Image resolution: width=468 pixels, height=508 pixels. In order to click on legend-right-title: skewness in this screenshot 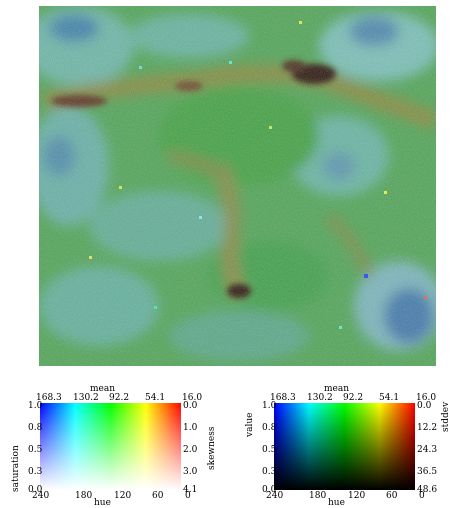, I will do `click(212, 448)`.